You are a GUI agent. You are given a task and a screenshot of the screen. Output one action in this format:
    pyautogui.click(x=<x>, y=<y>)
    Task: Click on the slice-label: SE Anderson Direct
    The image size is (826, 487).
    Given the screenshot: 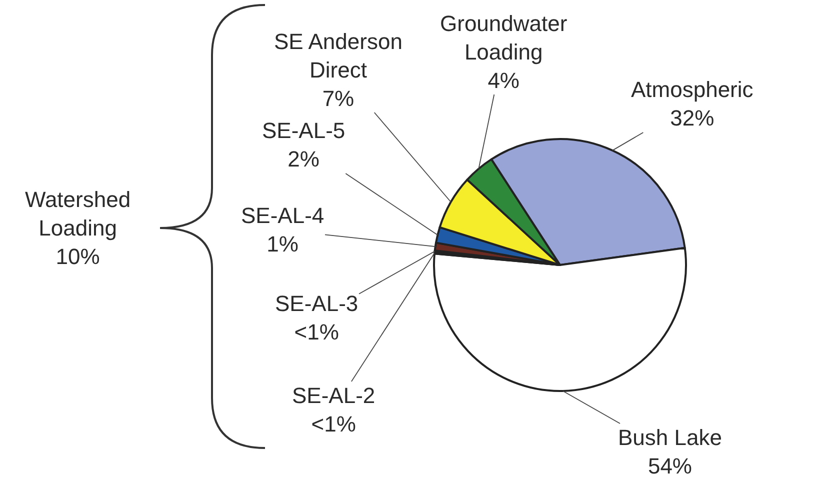 What is the action you would take?
    pyautogui.click(x=338, y=56)
    